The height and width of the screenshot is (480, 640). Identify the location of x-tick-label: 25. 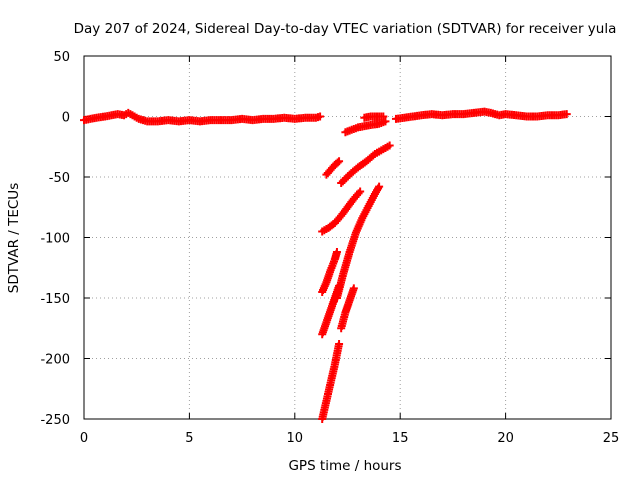
(611, 438).